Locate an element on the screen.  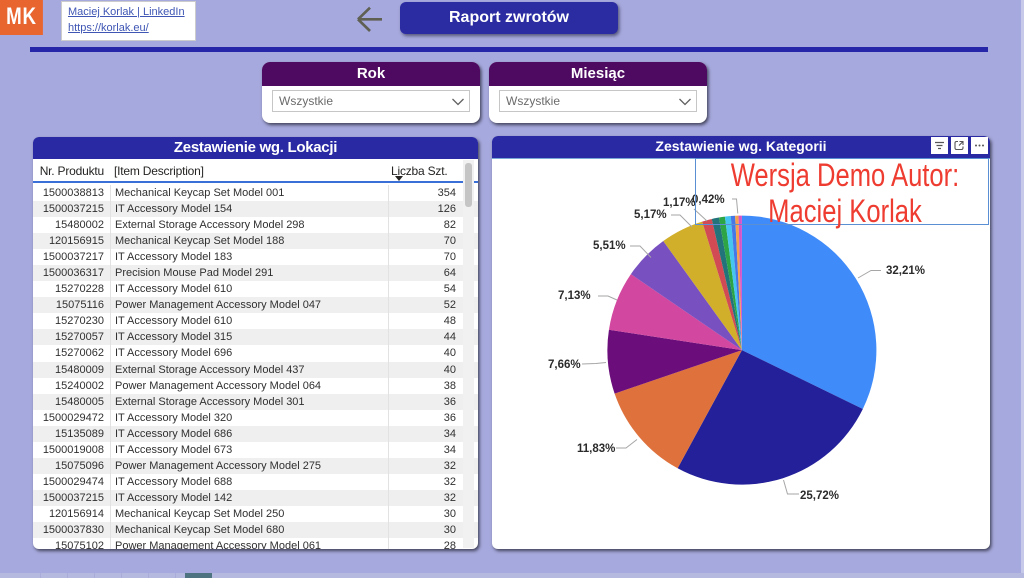
svg-text: 11,83% is located at coordinates (596, 449).